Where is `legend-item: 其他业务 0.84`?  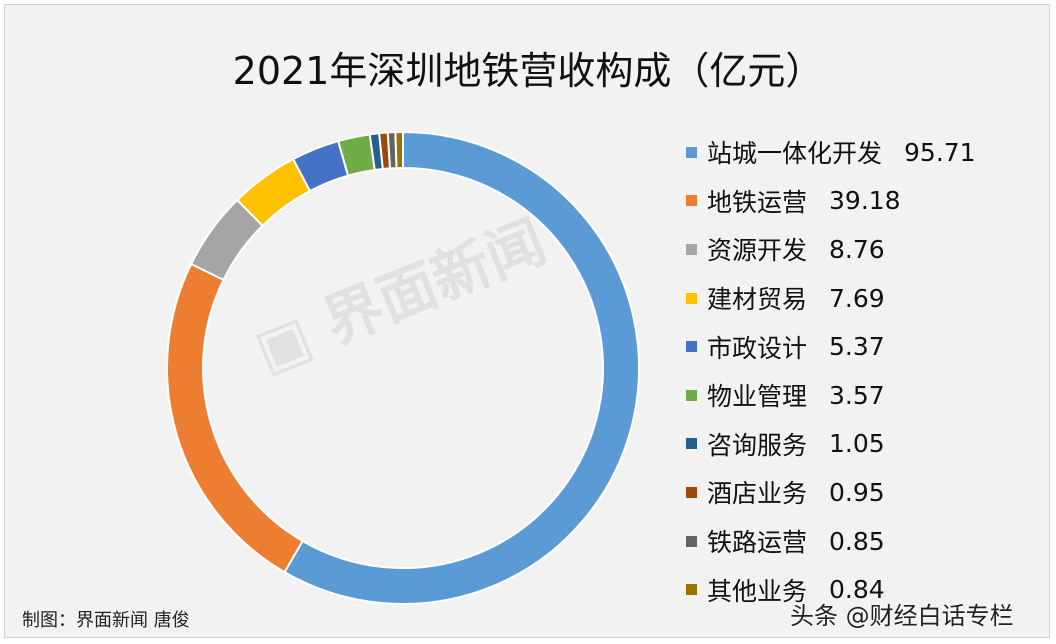
legend-item: 其他业务 0.84 is located at coordinates (831, 589).